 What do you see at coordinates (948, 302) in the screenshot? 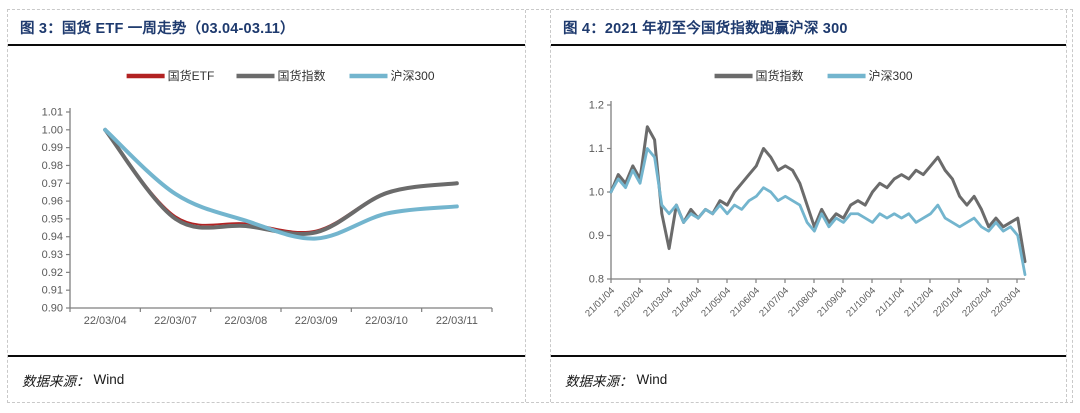
I see `svg-text: 22/01/04` at bounding box center [948, 302].